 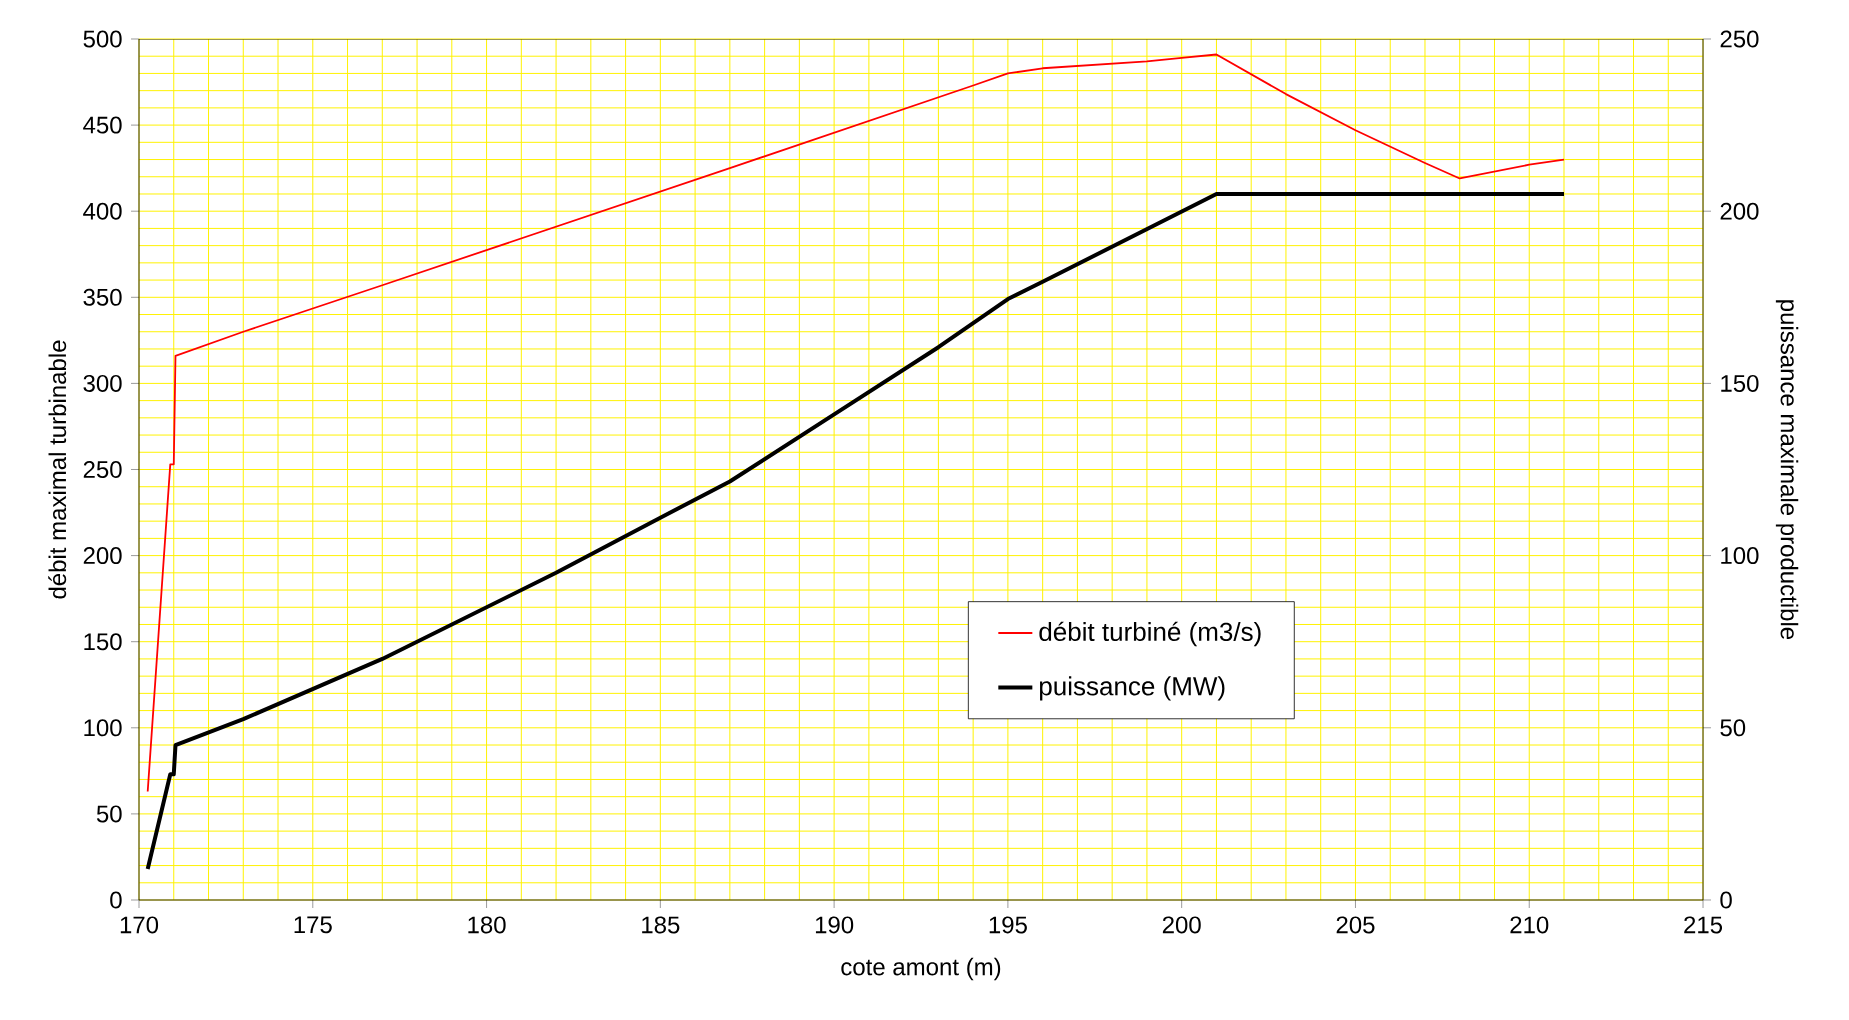 What do you see at coordinates (1529, 925) in the screenshot?
I see `x-tick-label: 210` at bounding box center [1529, 925].